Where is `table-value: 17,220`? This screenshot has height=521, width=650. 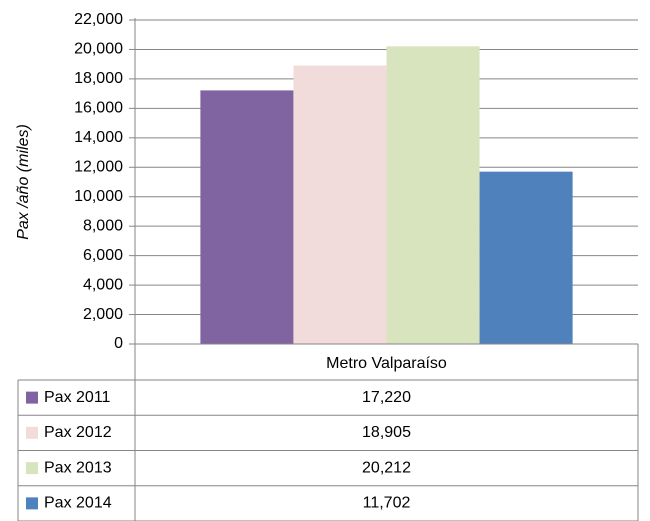 table-value: 17,220 is located at coordinates (386, 397).